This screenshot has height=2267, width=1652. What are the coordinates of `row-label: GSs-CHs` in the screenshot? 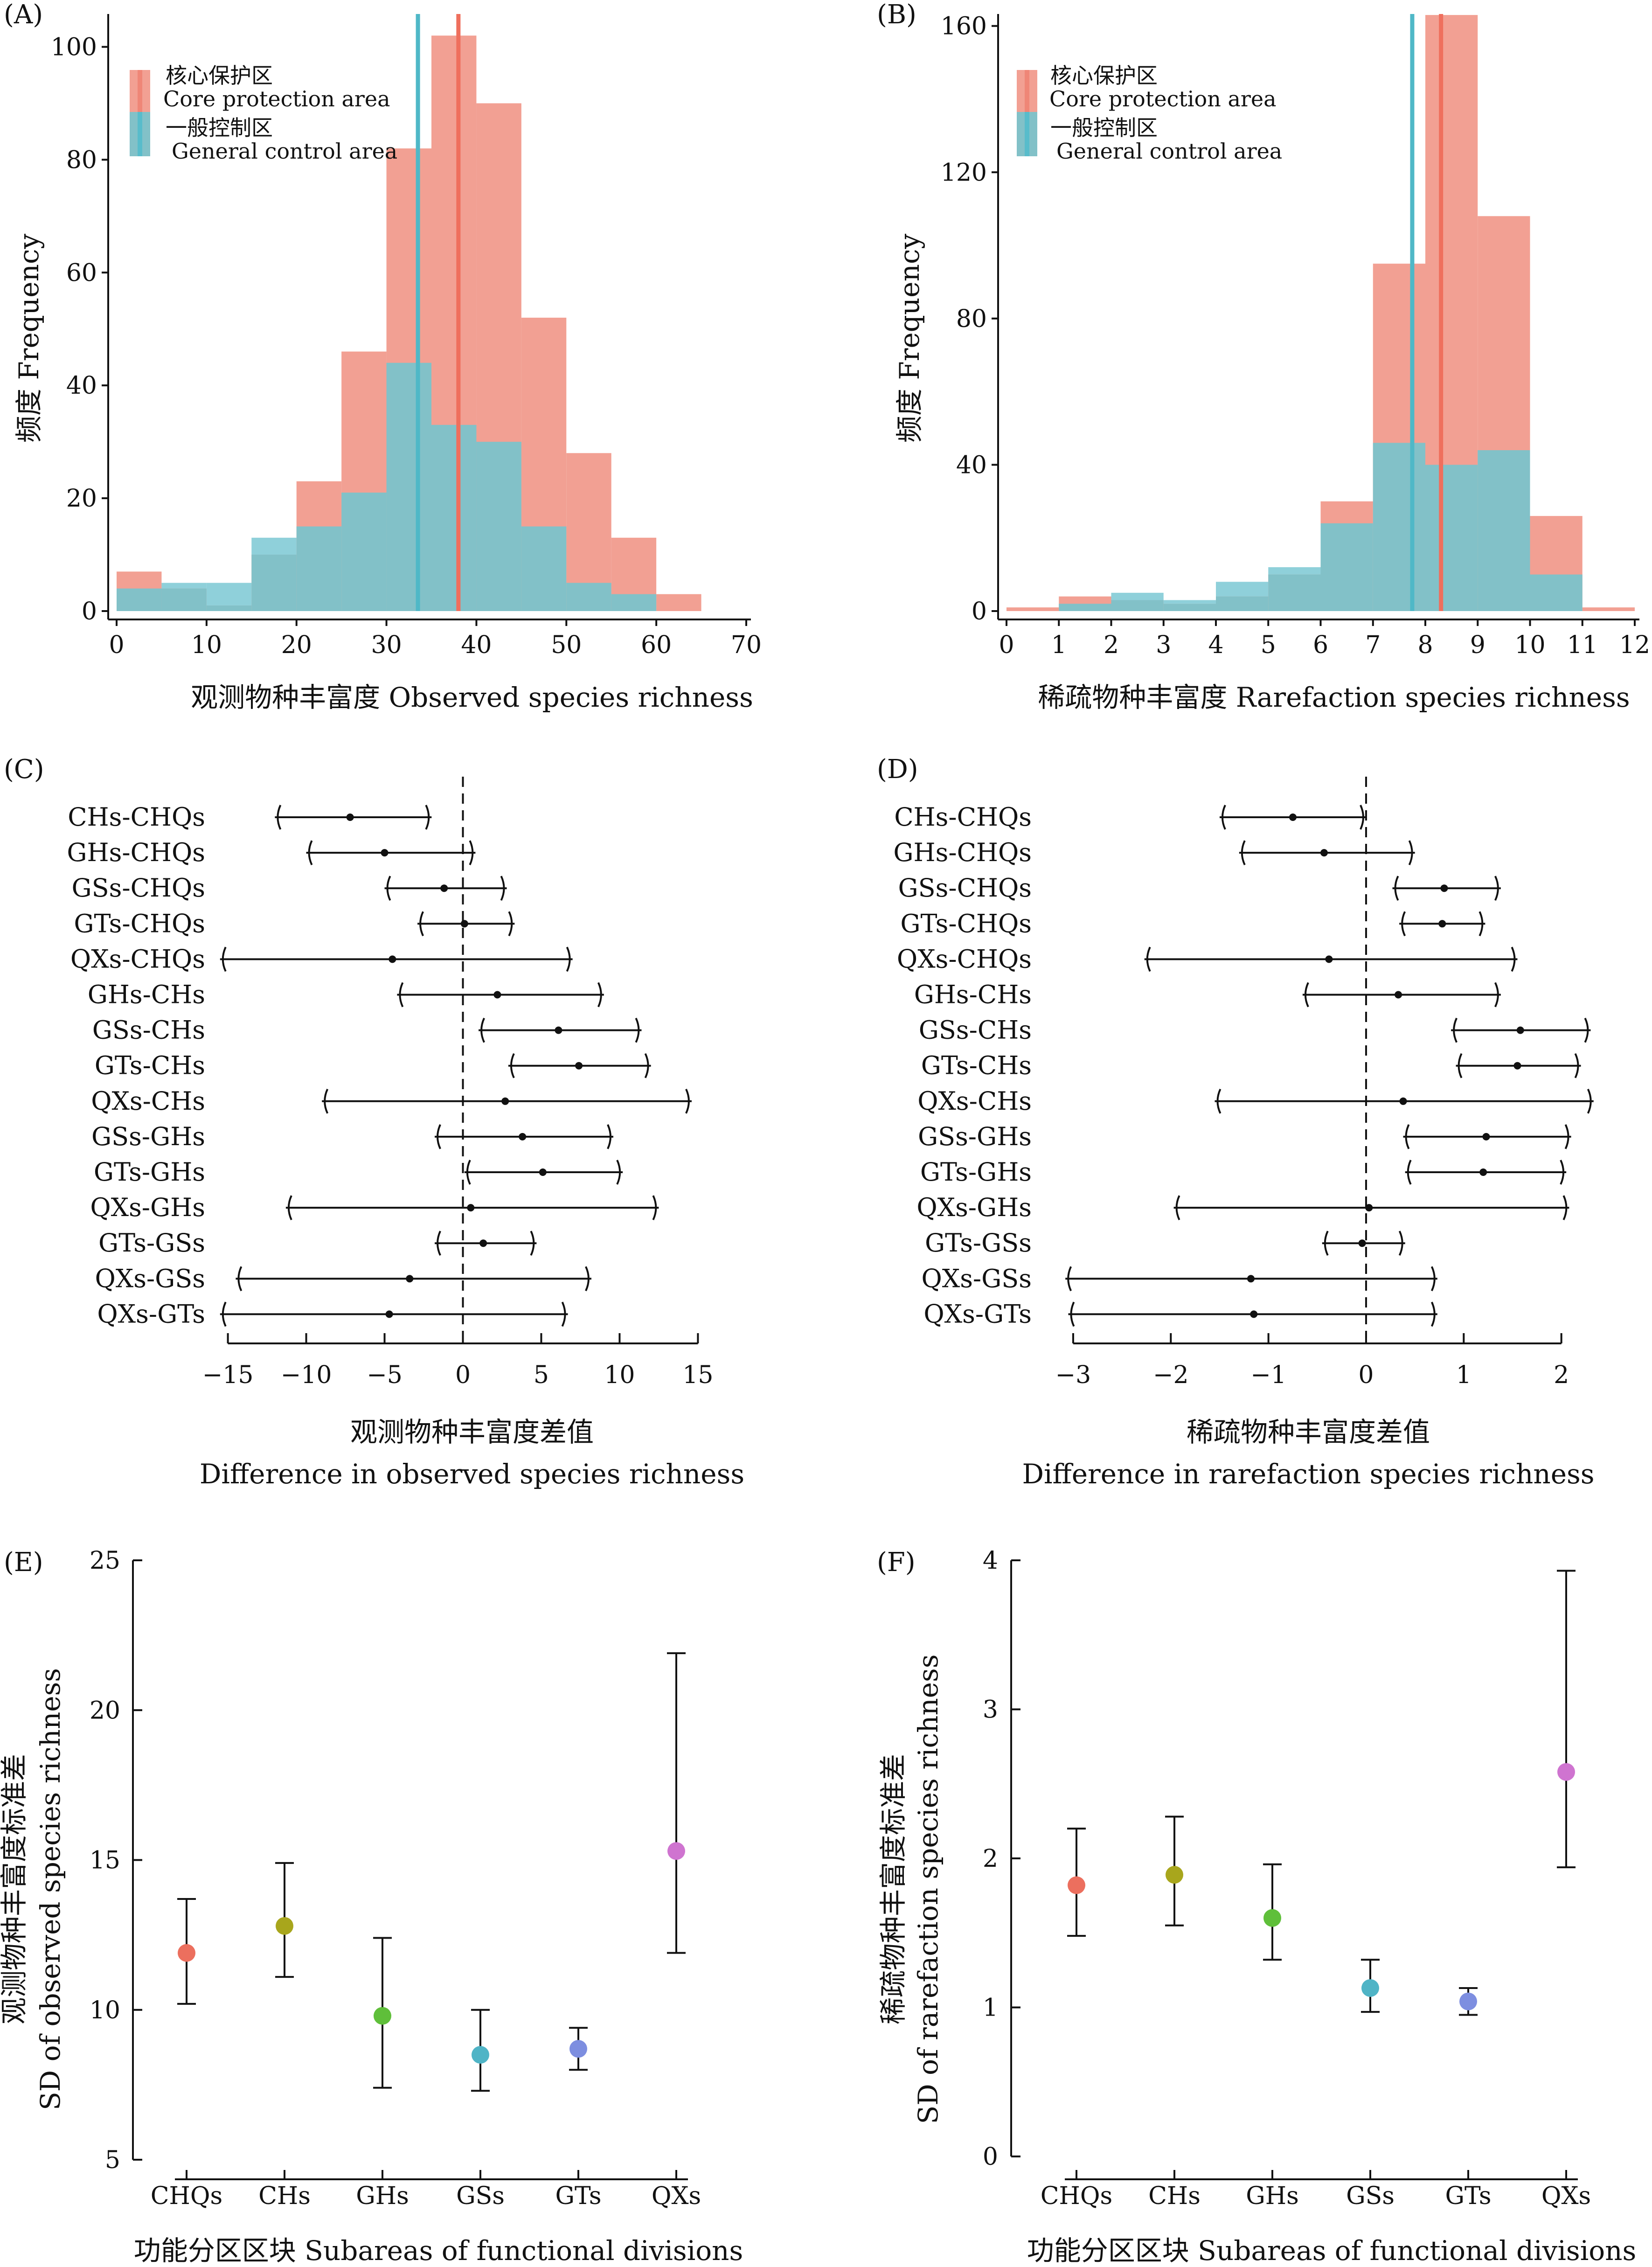 It's located at (148, 1030).